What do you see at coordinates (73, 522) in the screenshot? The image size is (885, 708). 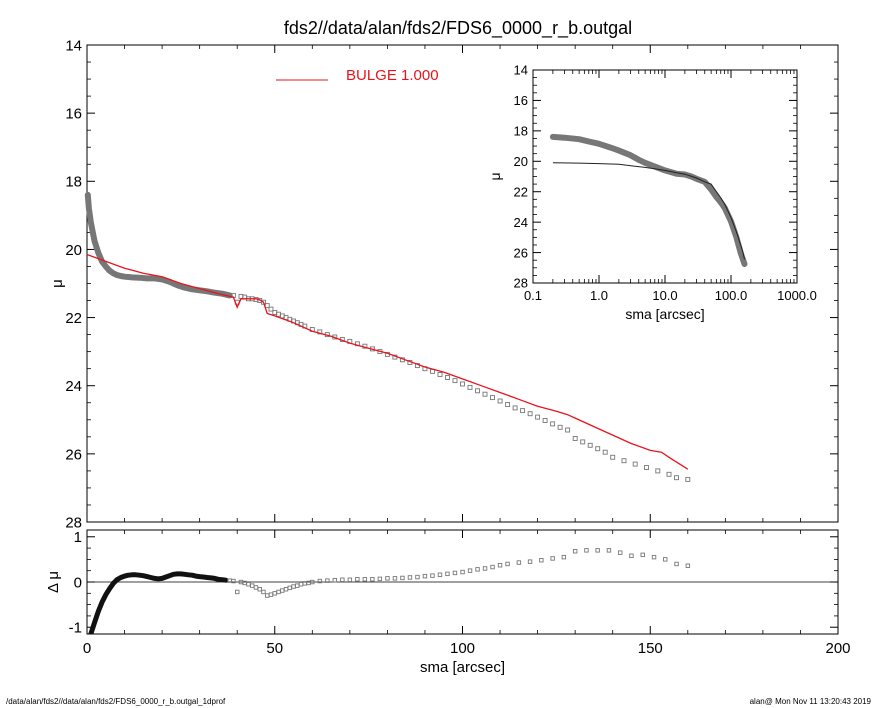 I see `main-y-tick-label: 28` at bounding box center [73, 522].